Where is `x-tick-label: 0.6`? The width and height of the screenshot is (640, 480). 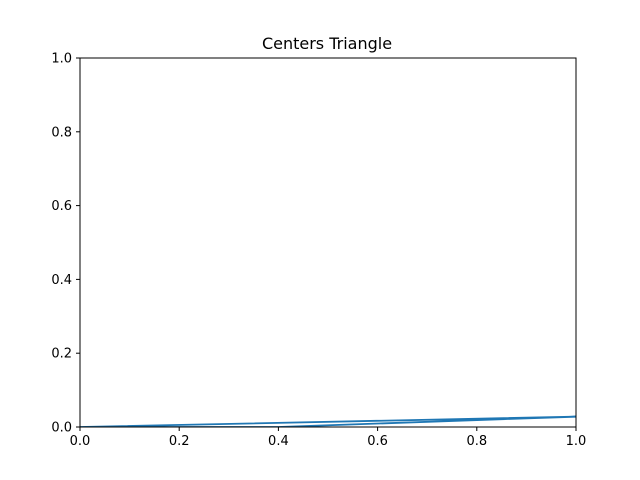 x-tick-label: 0.6 is located at coordinates (377, 441).